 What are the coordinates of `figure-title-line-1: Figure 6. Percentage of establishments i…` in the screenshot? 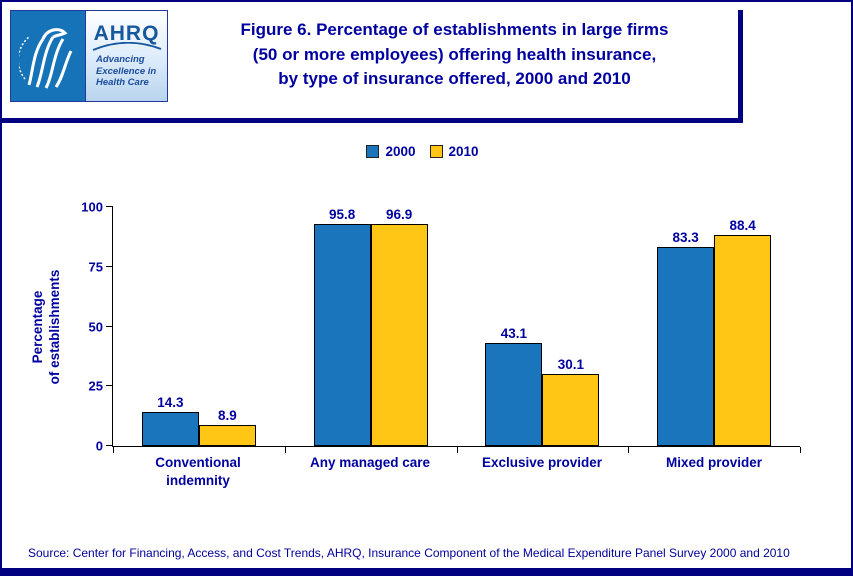 It's located at (454, 29).